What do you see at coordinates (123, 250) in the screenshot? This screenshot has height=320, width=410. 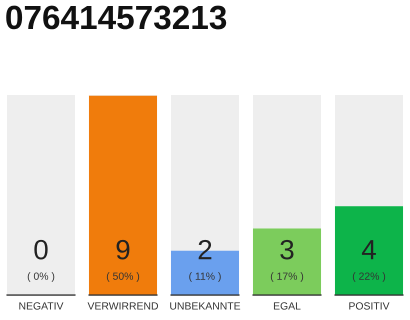 I see `data-label: 9` at bounding box center [123, 250].